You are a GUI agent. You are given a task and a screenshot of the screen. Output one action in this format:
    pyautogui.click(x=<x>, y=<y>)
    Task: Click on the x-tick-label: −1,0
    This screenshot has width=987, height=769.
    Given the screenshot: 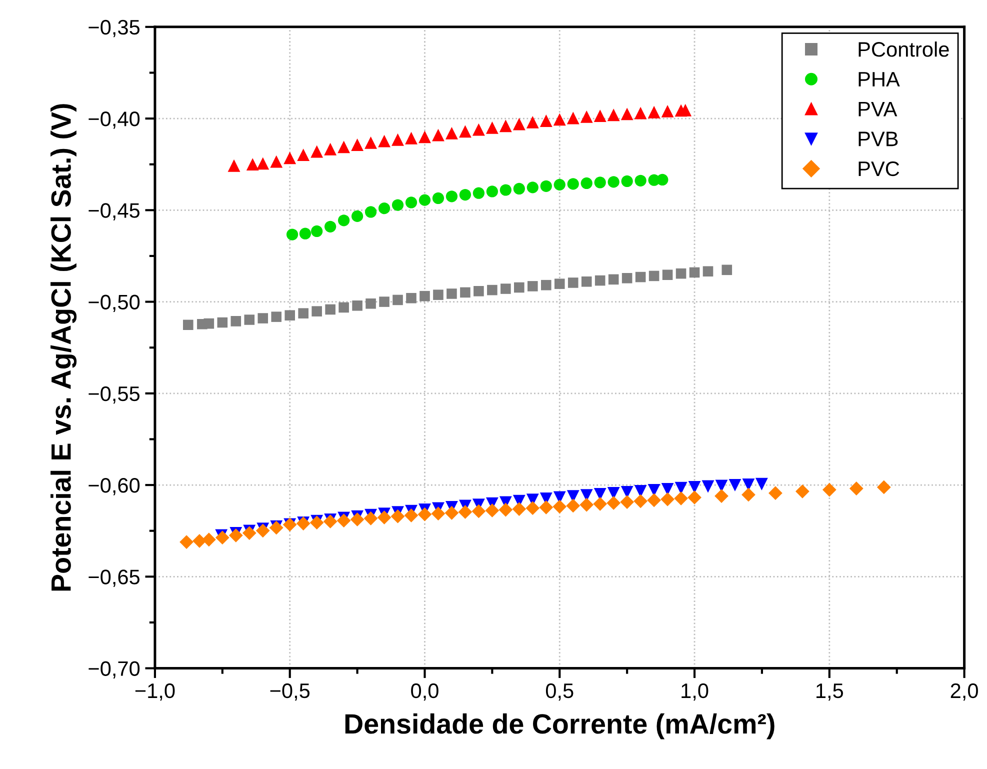 What is the action you would take?
    pyautogui.click(x=155, y=692)
    